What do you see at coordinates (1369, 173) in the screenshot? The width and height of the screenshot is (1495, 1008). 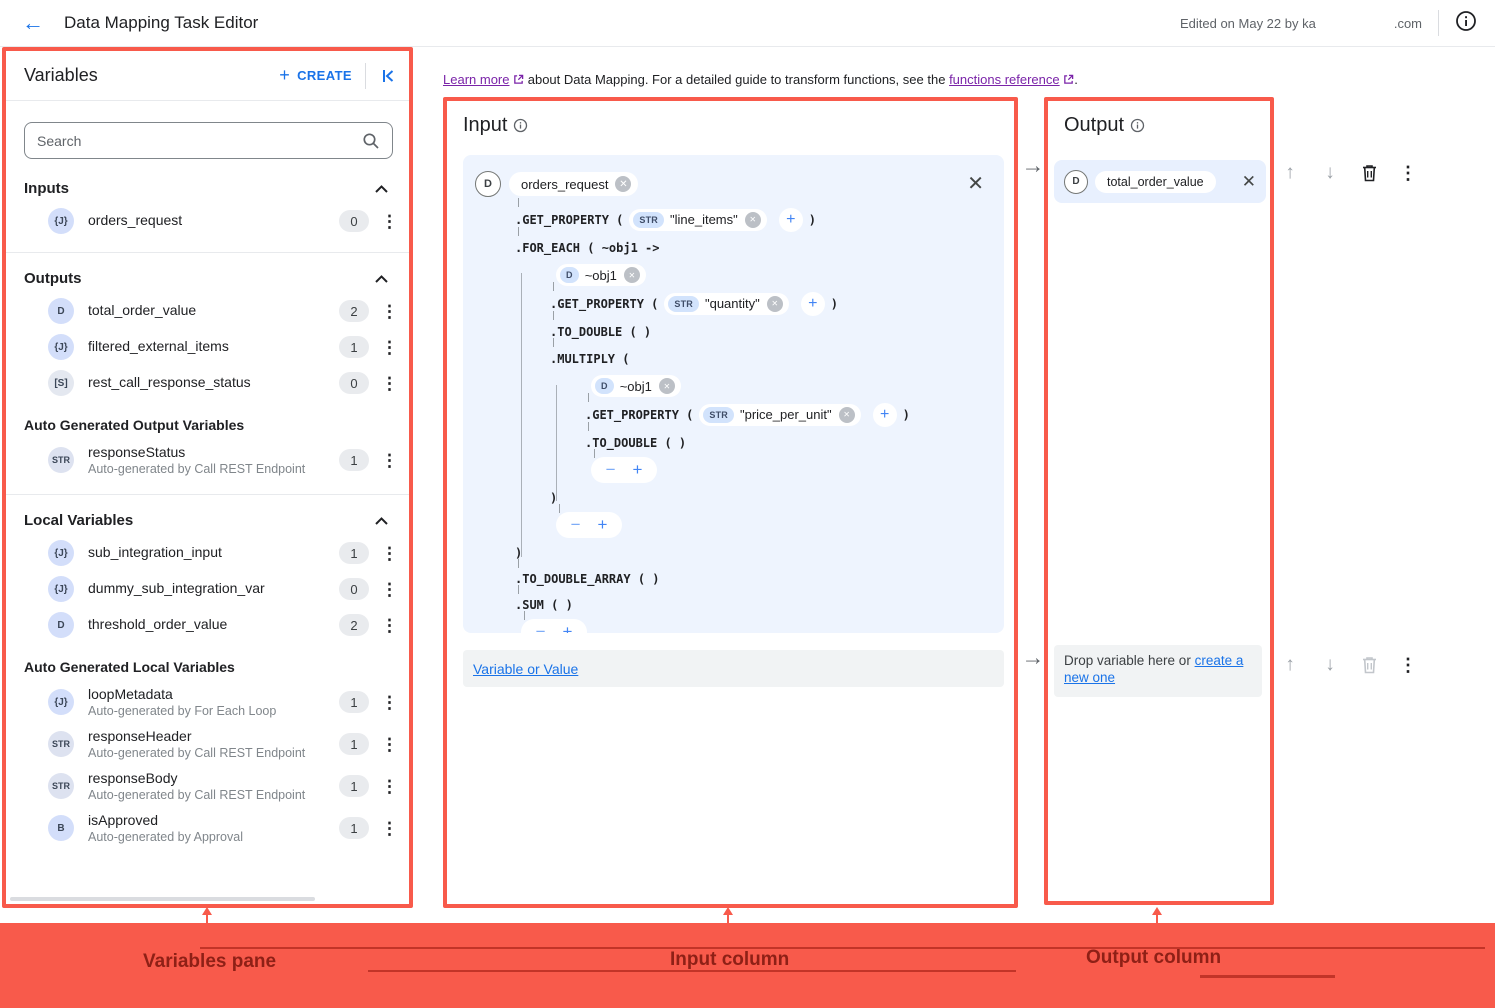 I see `trash-icon` at bounding box center [1369, 173].